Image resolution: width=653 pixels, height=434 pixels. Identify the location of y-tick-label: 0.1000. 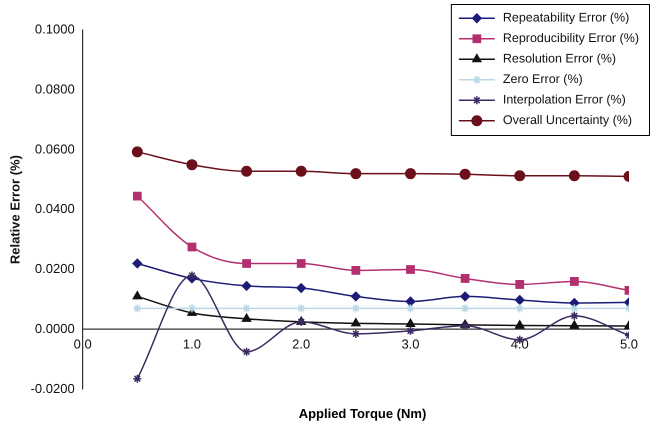
(54, 29).